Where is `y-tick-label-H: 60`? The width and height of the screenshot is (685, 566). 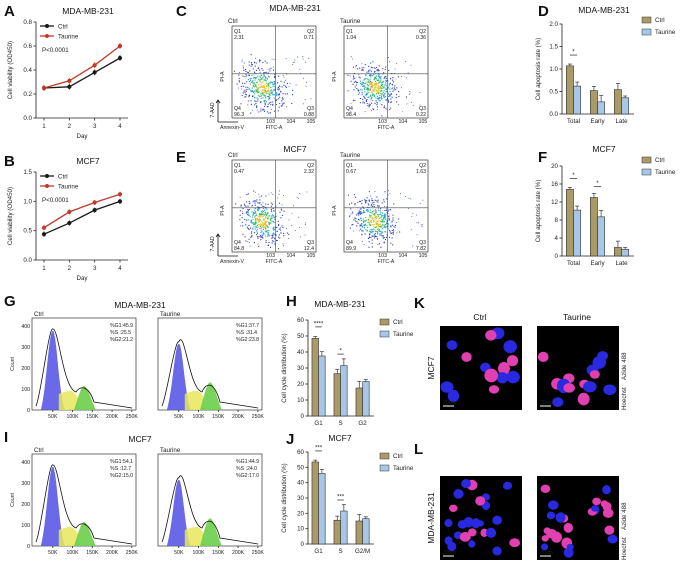
y-tick-label-H: 60 is located at coordinates (300, 320).